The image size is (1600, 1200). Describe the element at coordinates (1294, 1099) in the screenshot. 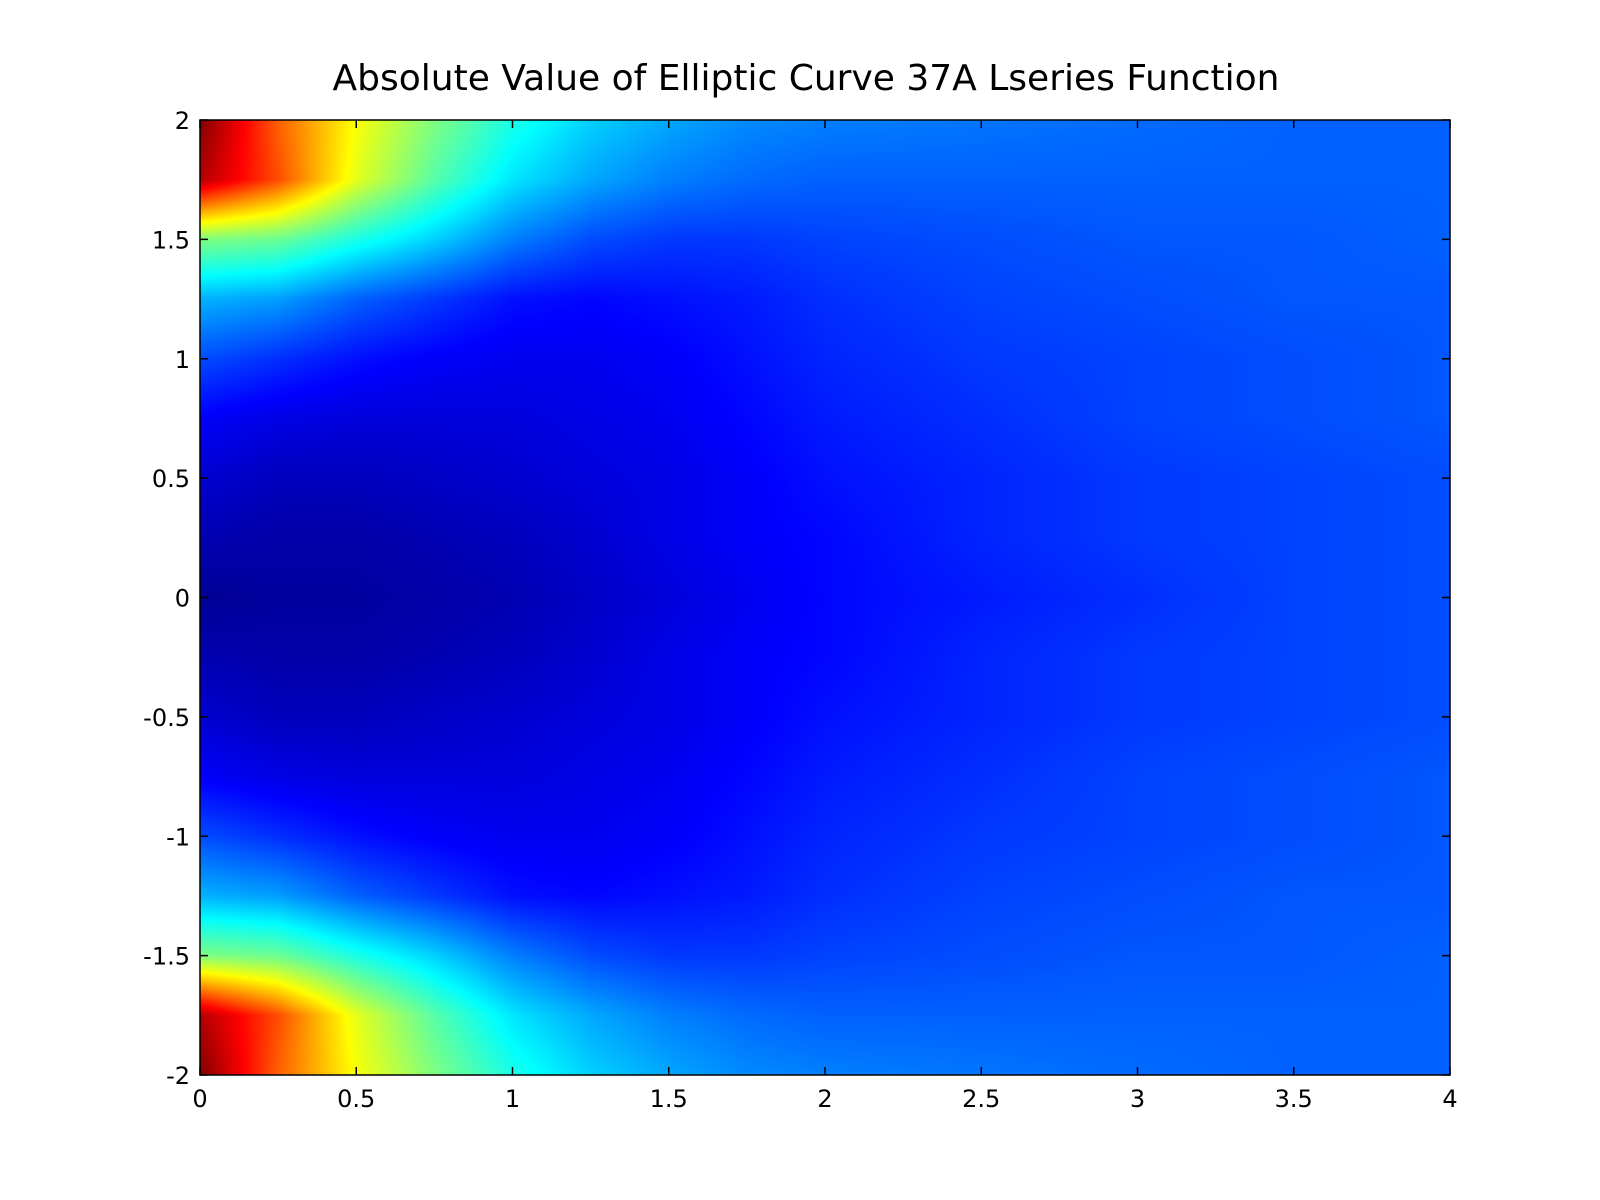

I see `x-tick-label: 3.5` at that location.